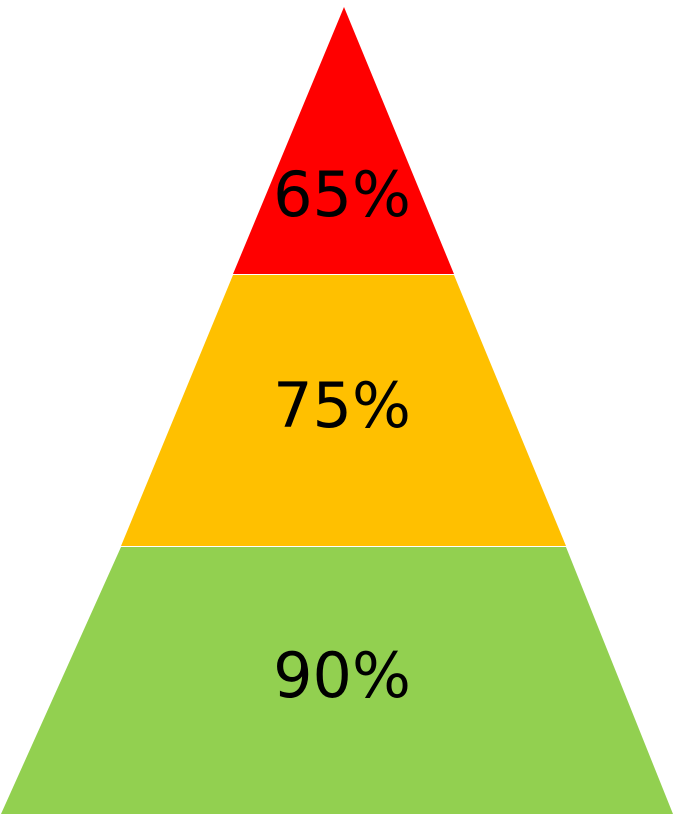 Image resolution: width=673 pixels, height=814 pixels. What do you see at coordinates (343, 140) in the screenshot?
I see `pyramid-tier-top` at bounding box center [343, 140].